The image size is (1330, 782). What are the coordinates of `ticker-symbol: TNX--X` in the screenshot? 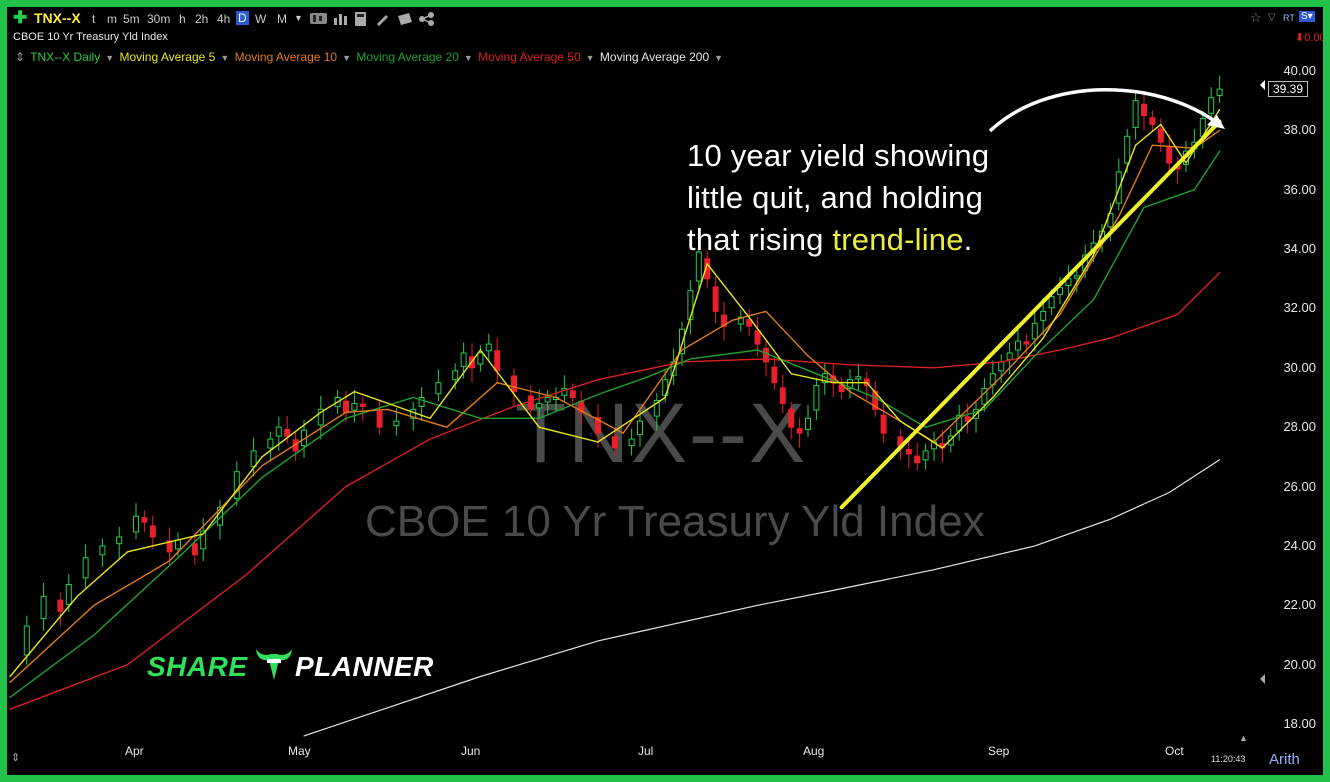 It's located at (57, 18).